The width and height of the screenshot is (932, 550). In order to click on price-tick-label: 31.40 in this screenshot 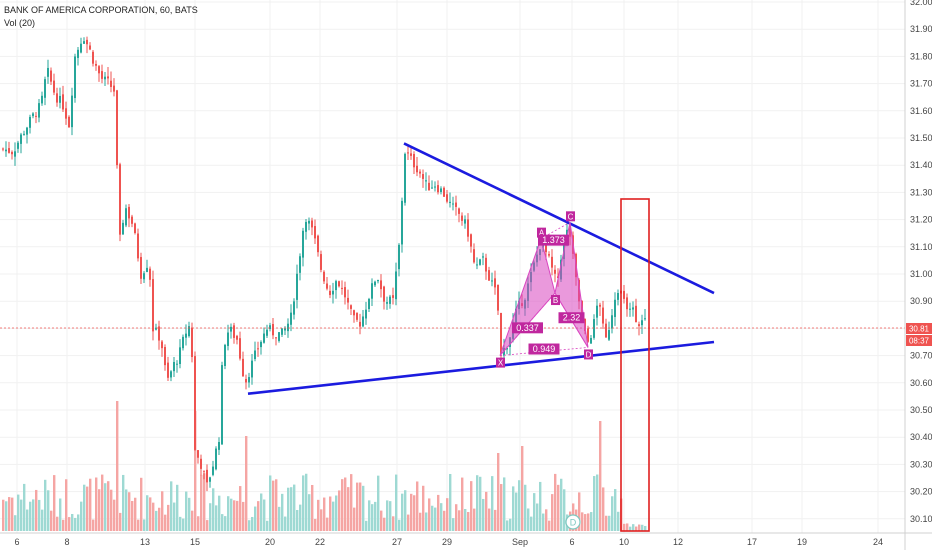, I will do `click(921, 165)`.